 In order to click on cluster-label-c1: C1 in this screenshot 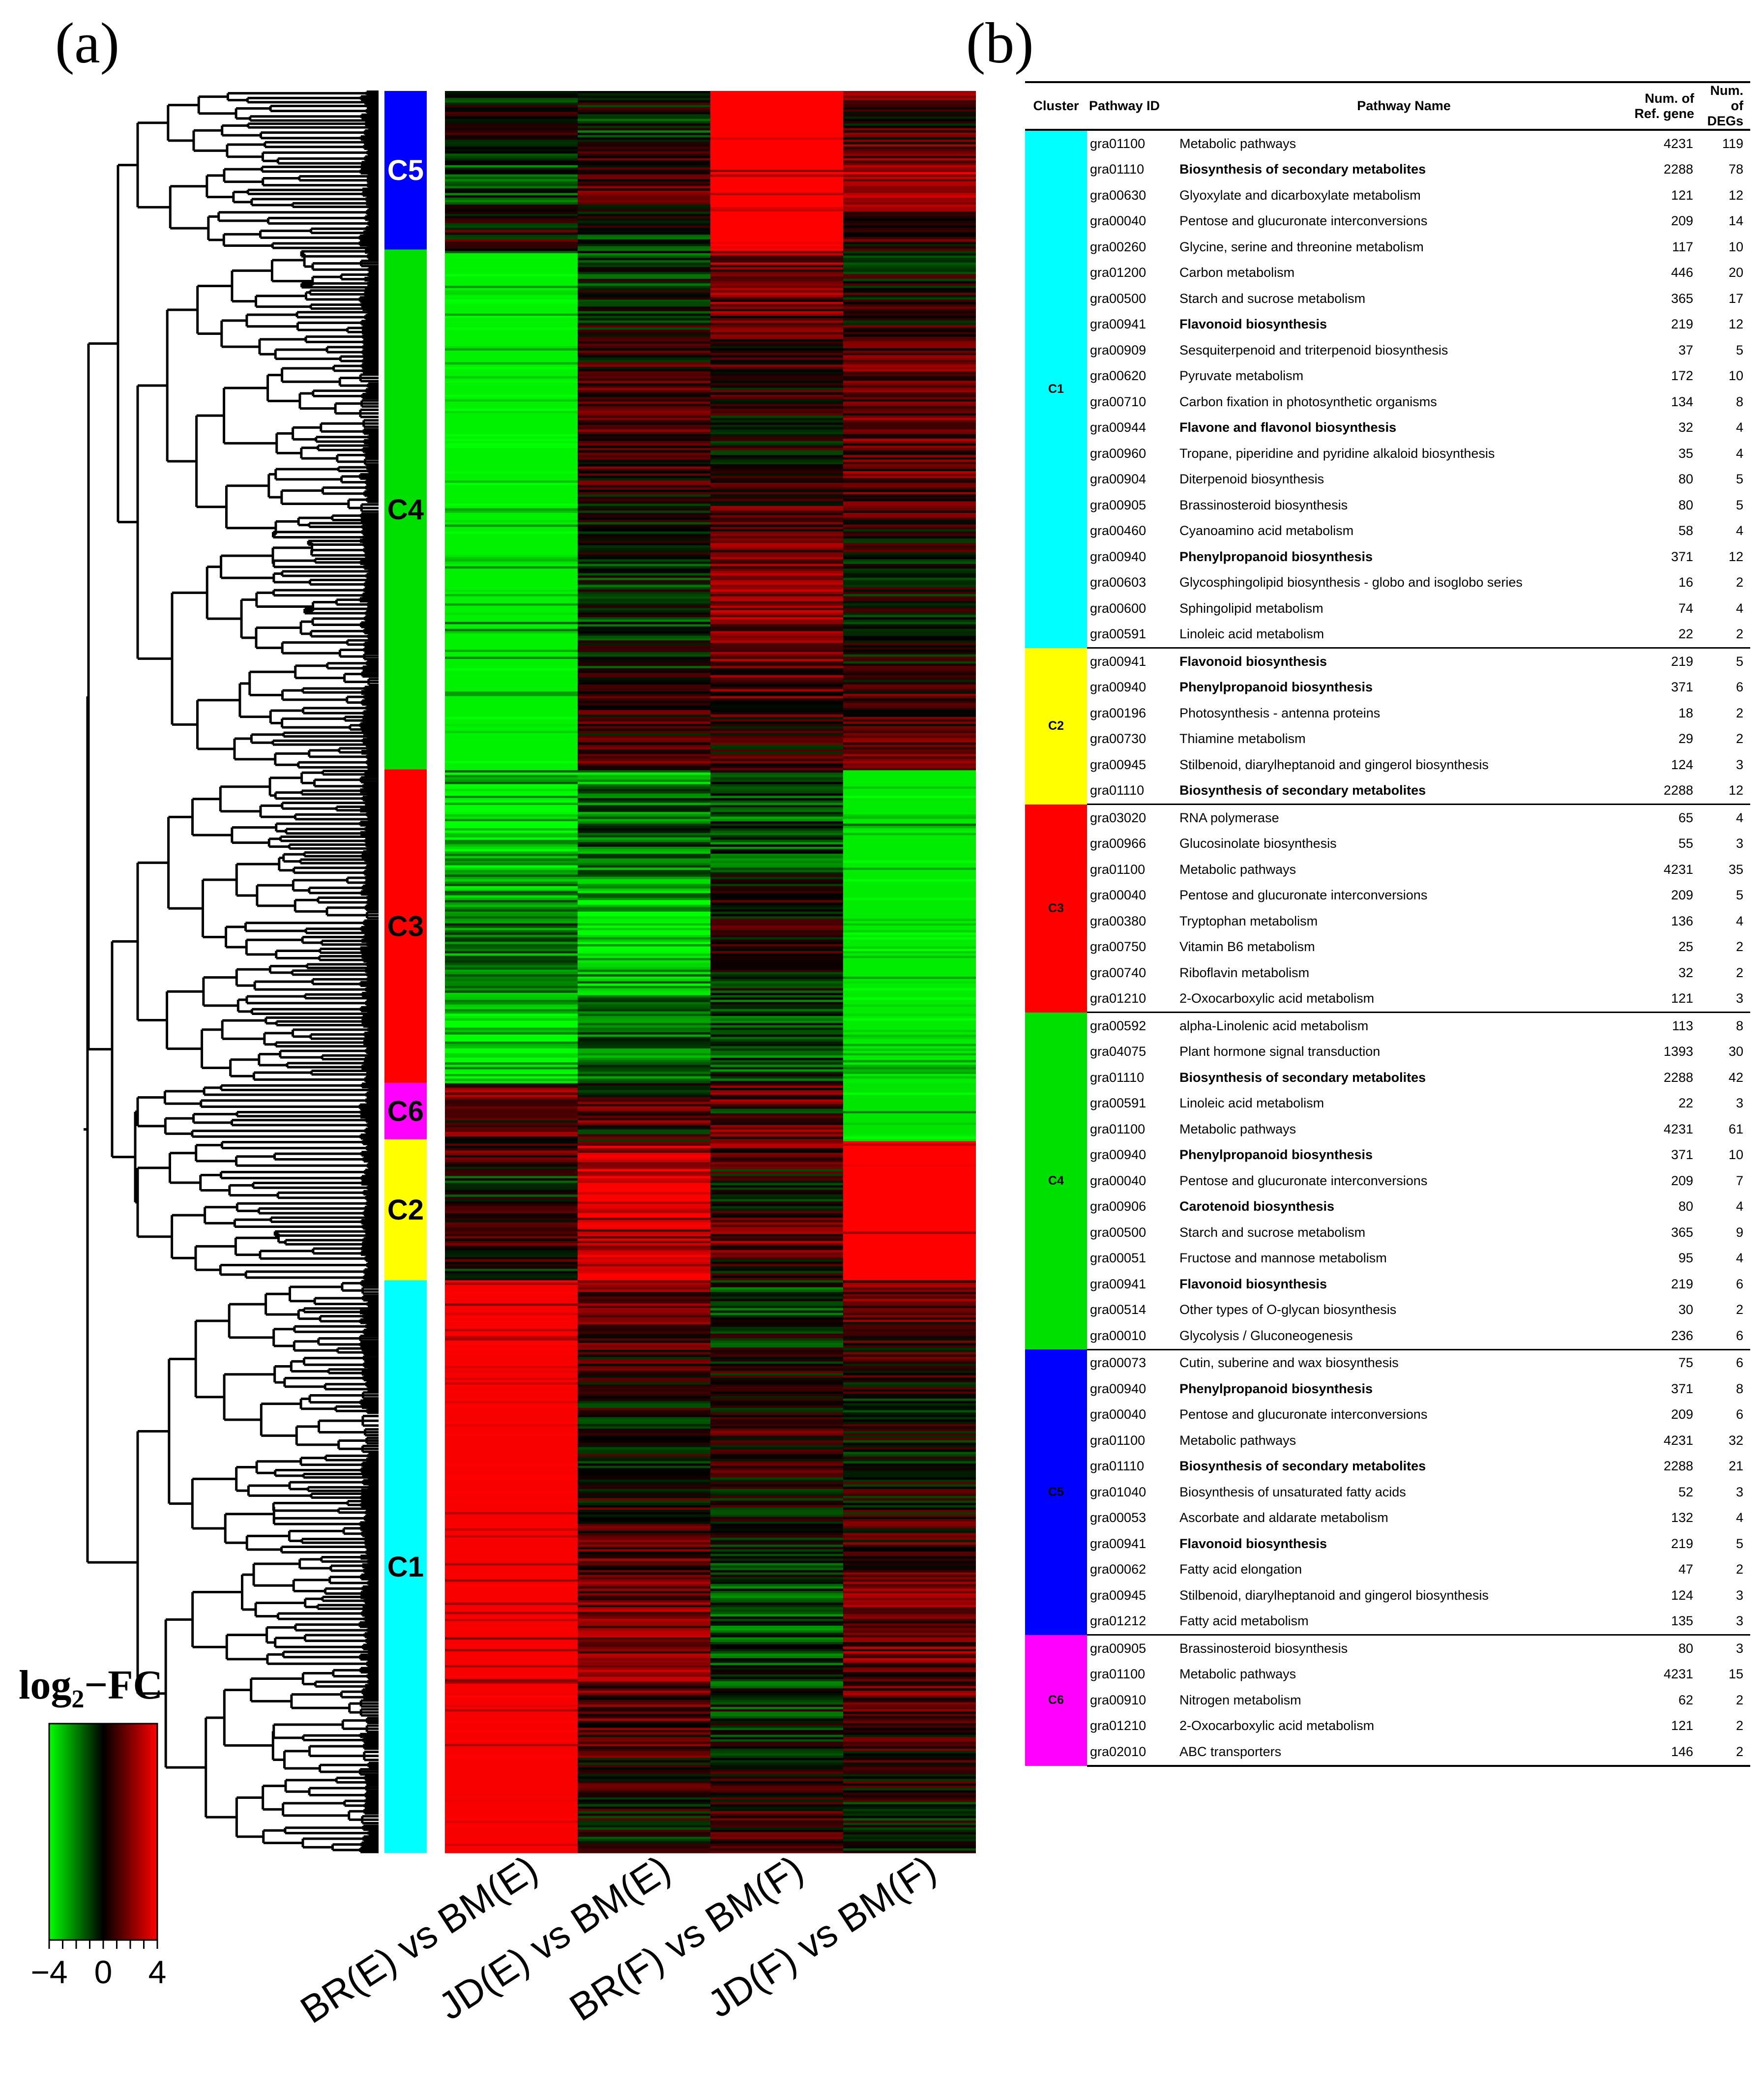, I will do `click(405, 1567)`.